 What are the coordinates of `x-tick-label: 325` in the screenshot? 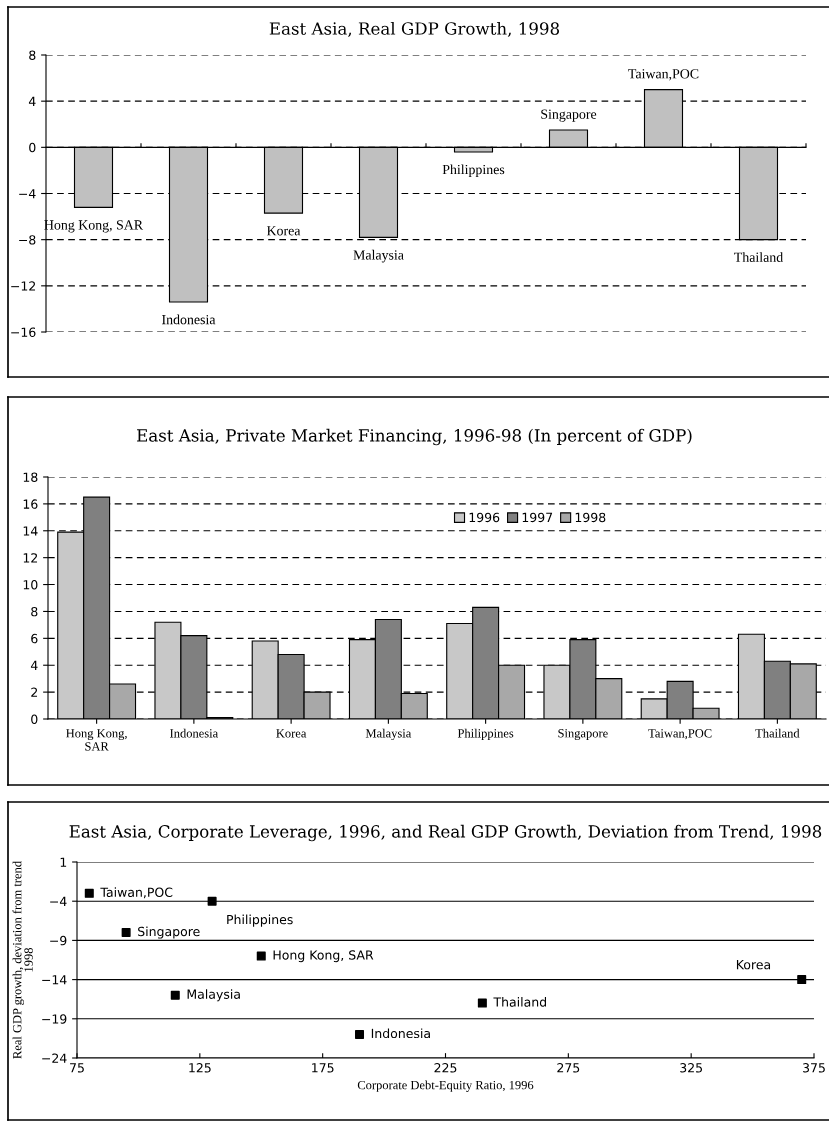 It's located at (691, 1068).